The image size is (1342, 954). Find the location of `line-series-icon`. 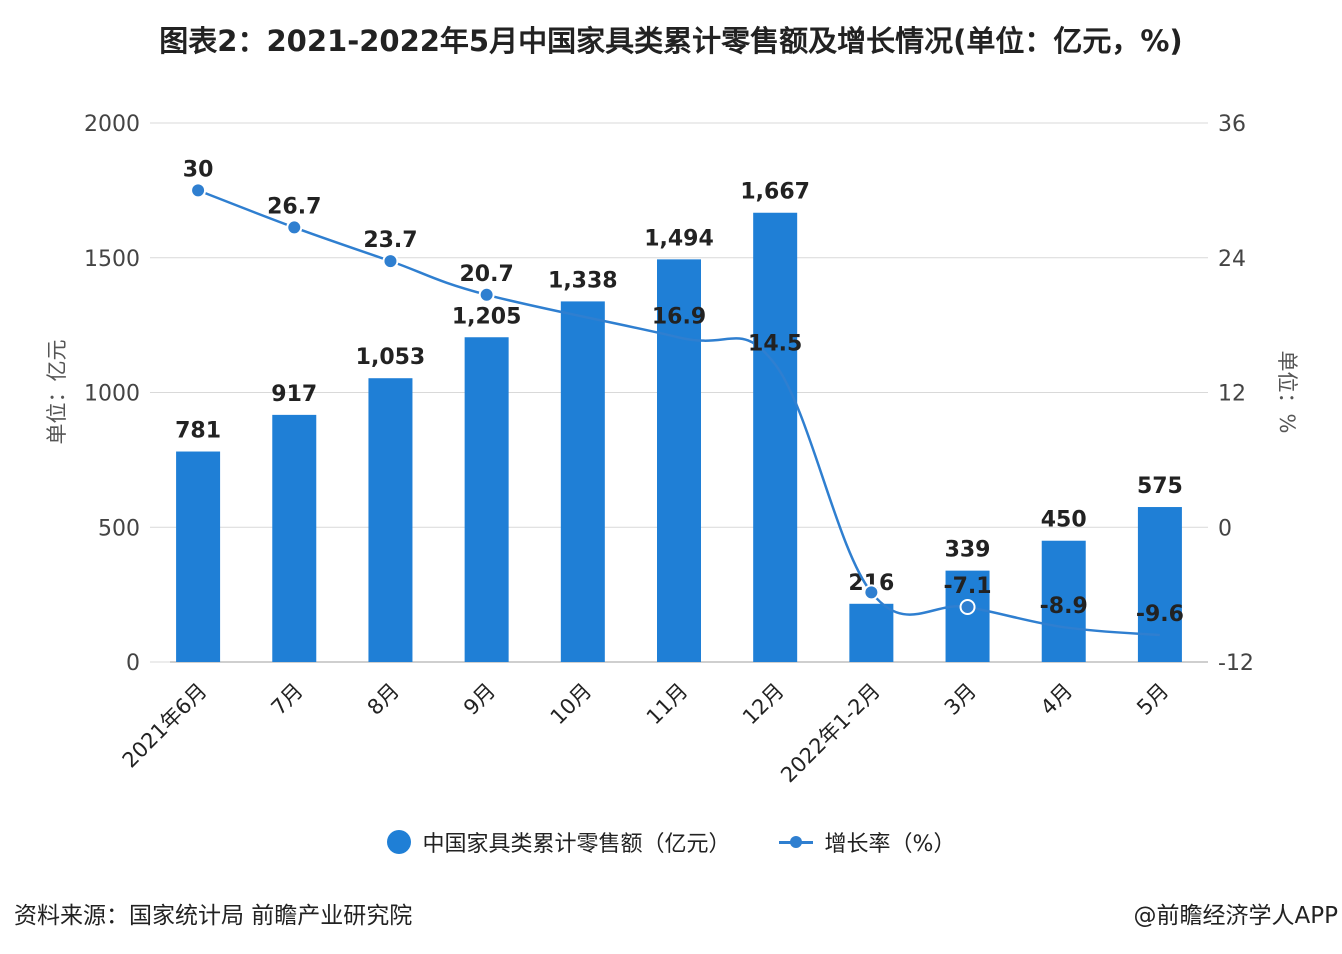

line-series-icon is located at coordinates (795, 842).